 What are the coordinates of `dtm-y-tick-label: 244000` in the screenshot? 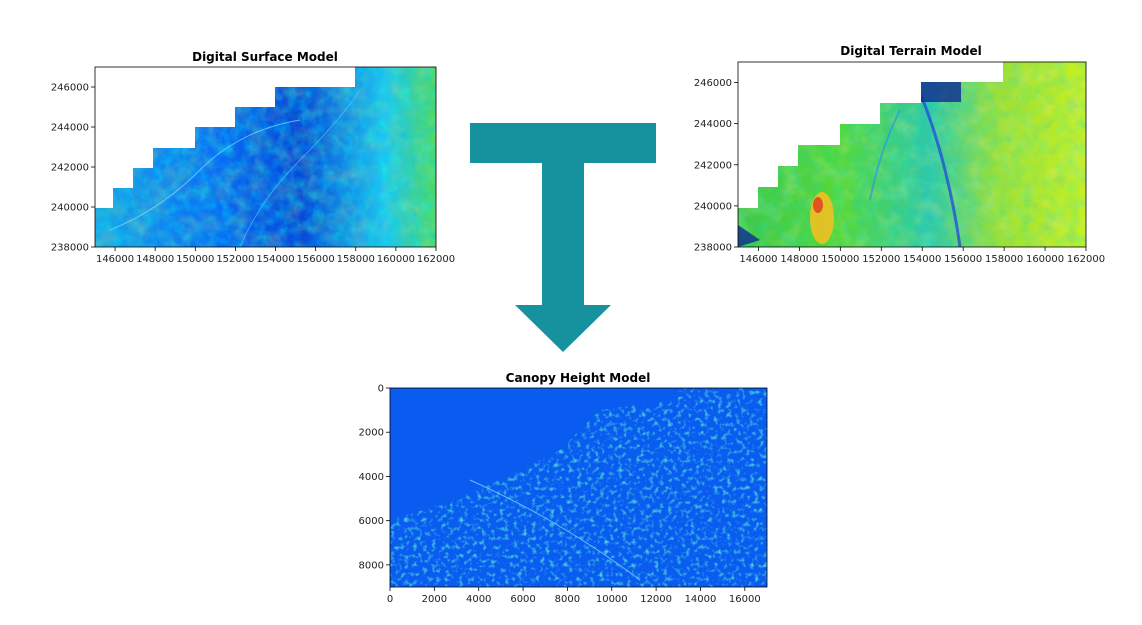 It's located at (713, 124).